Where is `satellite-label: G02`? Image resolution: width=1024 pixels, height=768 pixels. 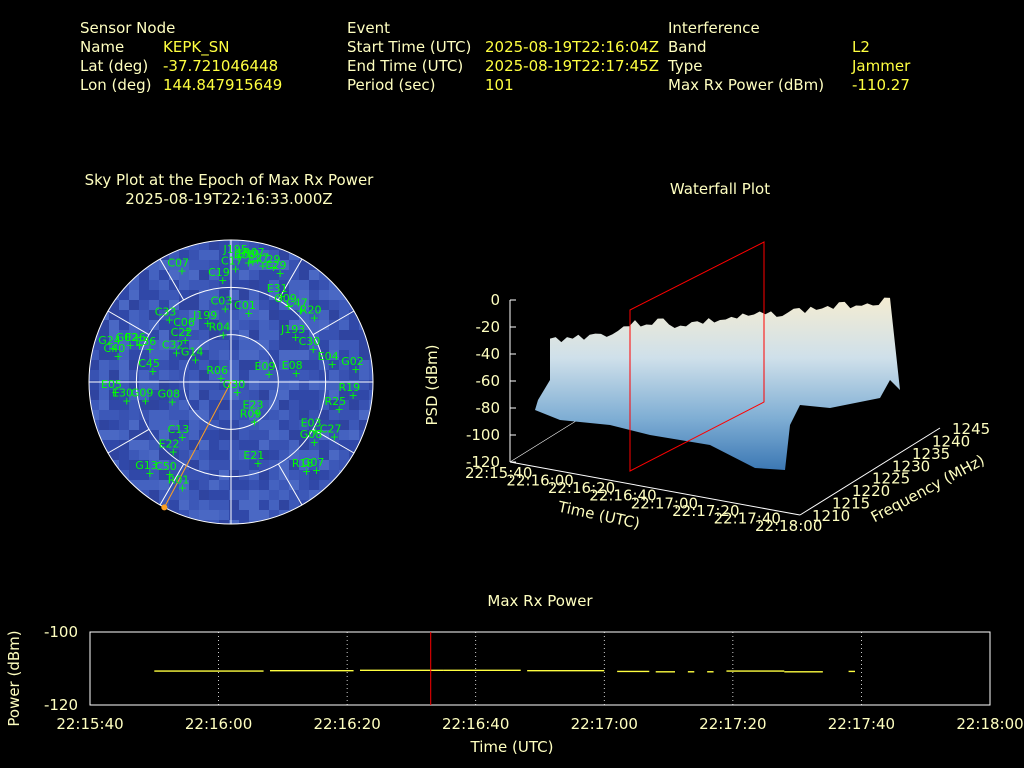
satellite-label: G02 is located at coordinates (352, 361).